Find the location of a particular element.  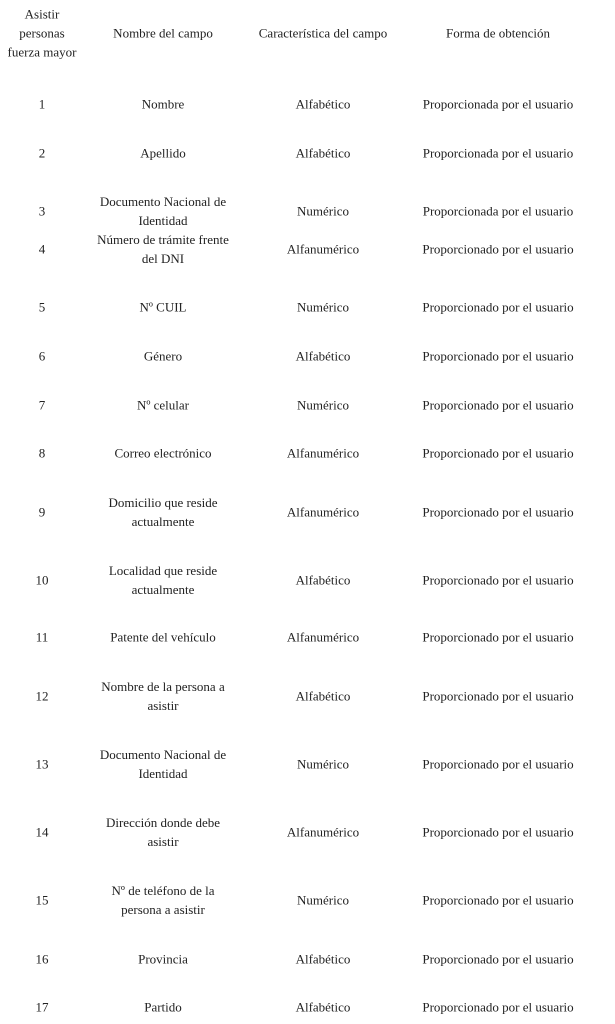

cell-number: 11 is located at coordinates (42, 637).